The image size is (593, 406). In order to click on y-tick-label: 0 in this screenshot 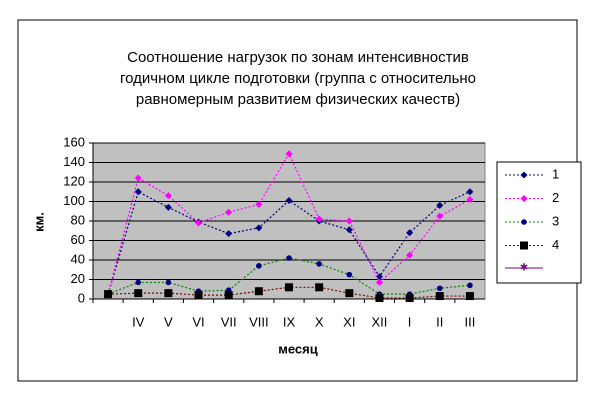, I will do `click(81, 297)`.